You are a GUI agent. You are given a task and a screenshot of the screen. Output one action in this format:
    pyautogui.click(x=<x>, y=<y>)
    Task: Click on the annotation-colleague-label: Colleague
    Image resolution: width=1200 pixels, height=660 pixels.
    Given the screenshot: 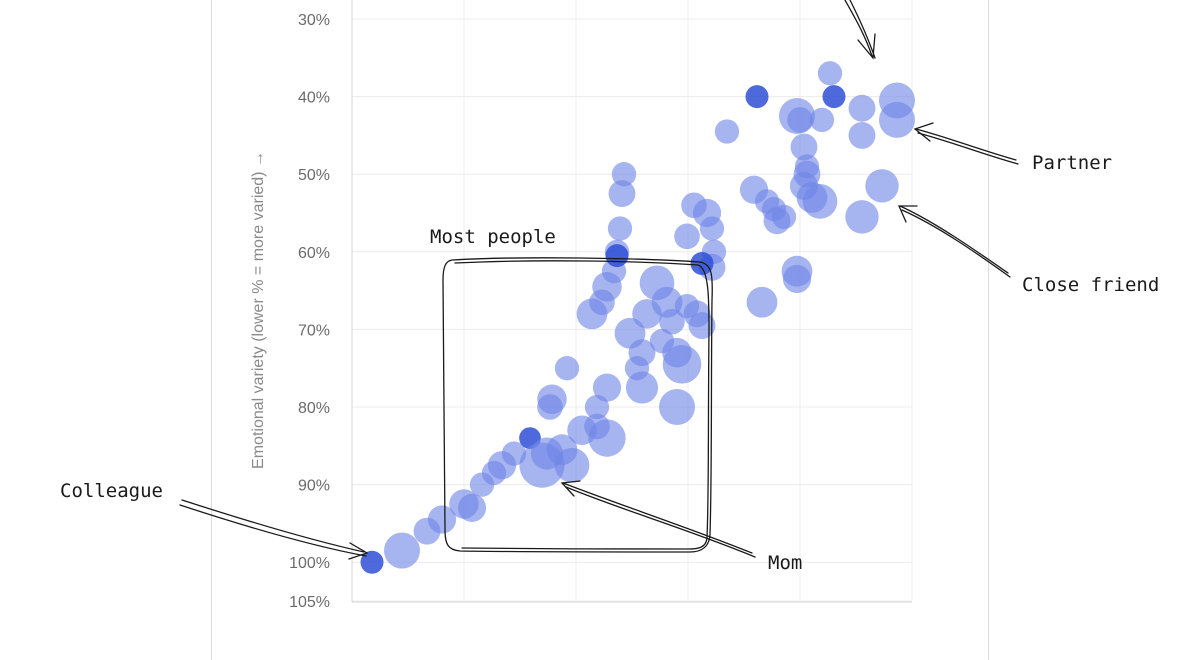 What is the action you would take?
    pyautogui.click(x=111, y=491)
    